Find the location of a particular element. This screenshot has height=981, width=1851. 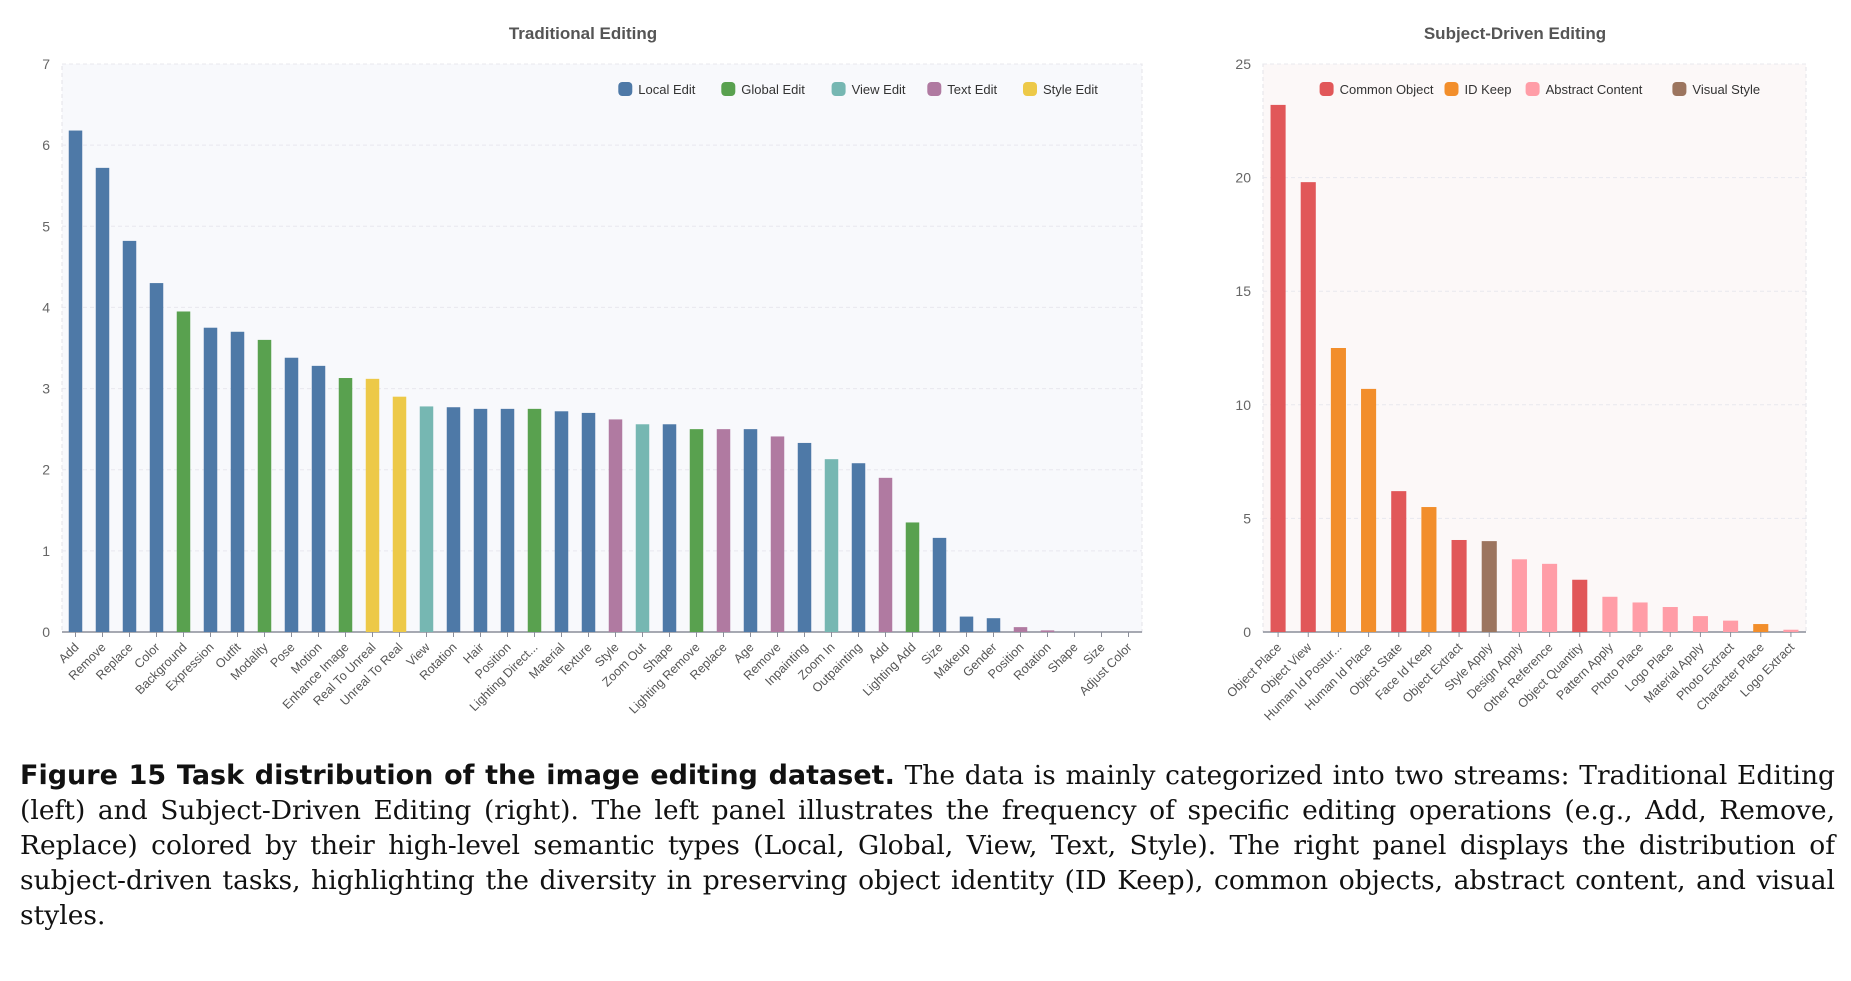

bar-material is located at coordinates (561, 521).